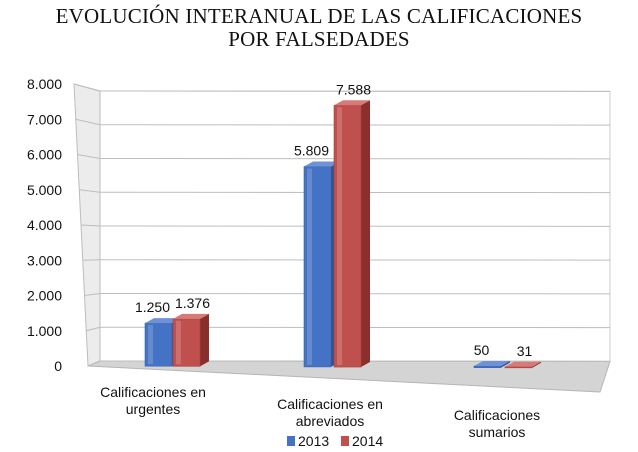  I want to click on legend-label: 2014, so click(367, 441).